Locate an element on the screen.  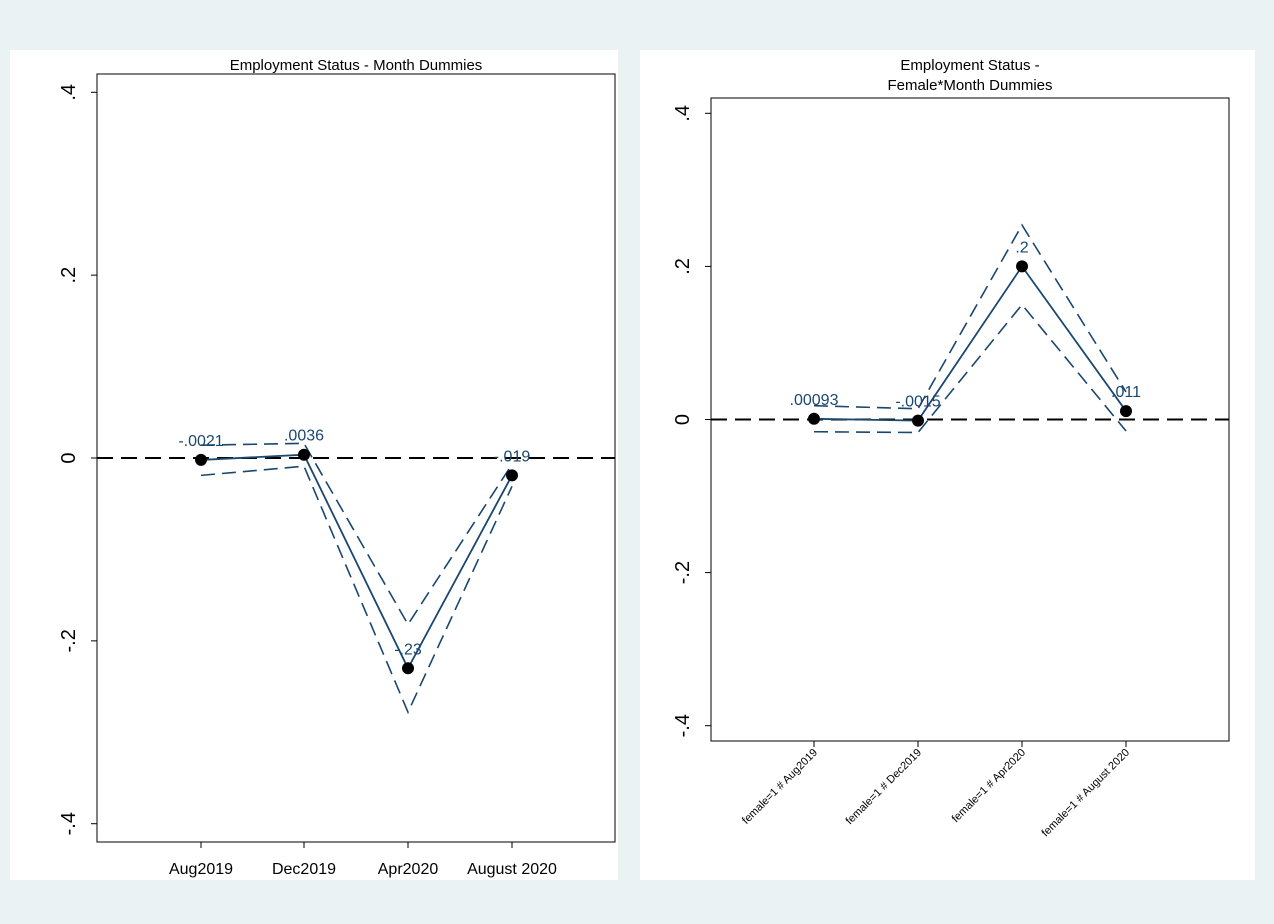
data-label: -.0021 is located at coordinates (200, 441).